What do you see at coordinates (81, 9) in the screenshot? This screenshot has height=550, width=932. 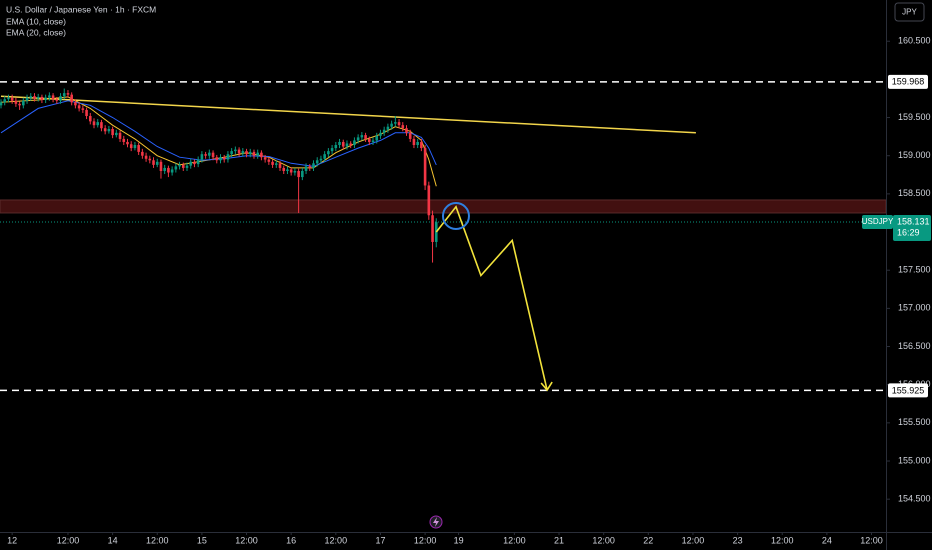 I see `symbol-title: U.S. Dollar / Japanese Yen · 1h · FXCM` at bounding box center [81, 9].